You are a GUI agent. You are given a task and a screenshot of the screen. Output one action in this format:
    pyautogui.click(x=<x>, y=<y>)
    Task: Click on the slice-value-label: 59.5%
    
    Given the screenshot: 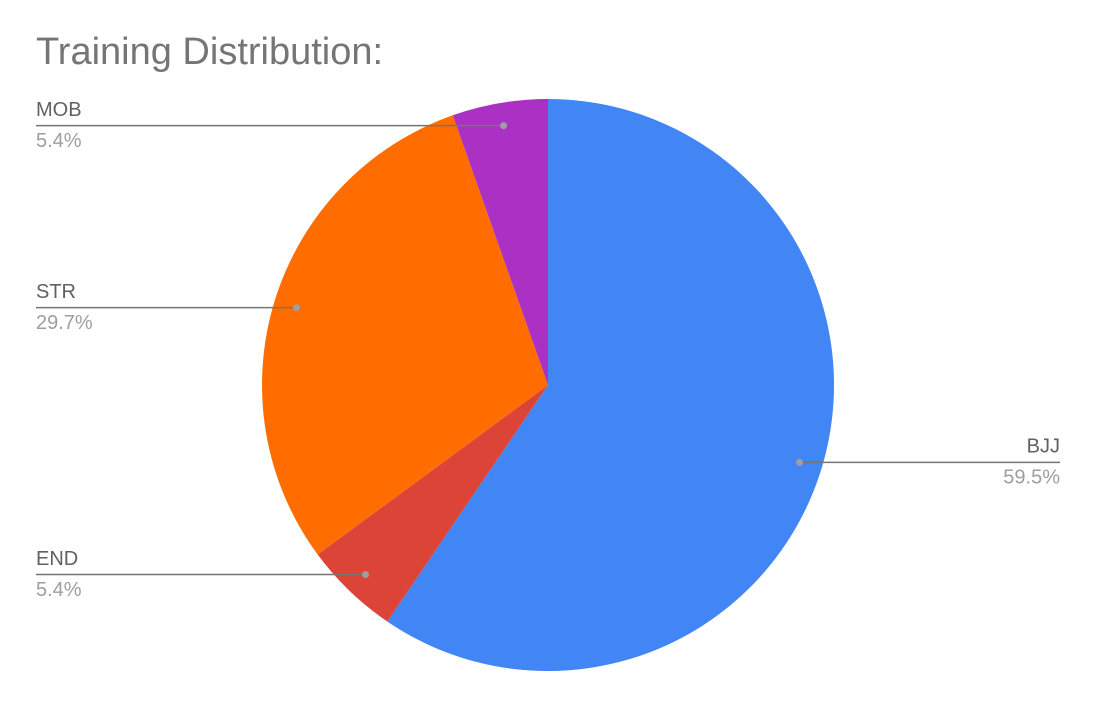 What is the action you would take?
    pyautogui.click(x=1031, y=478)
    